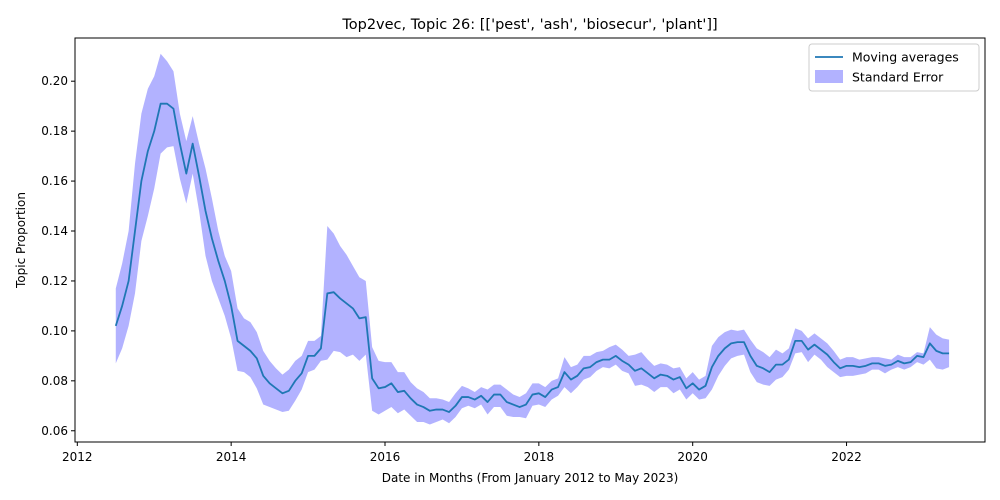 This screenshot has height=500, width=1000. Describe the element at coordinates (539, 457) in the screenshot. I see `x-tick-label: 2018` at that location.